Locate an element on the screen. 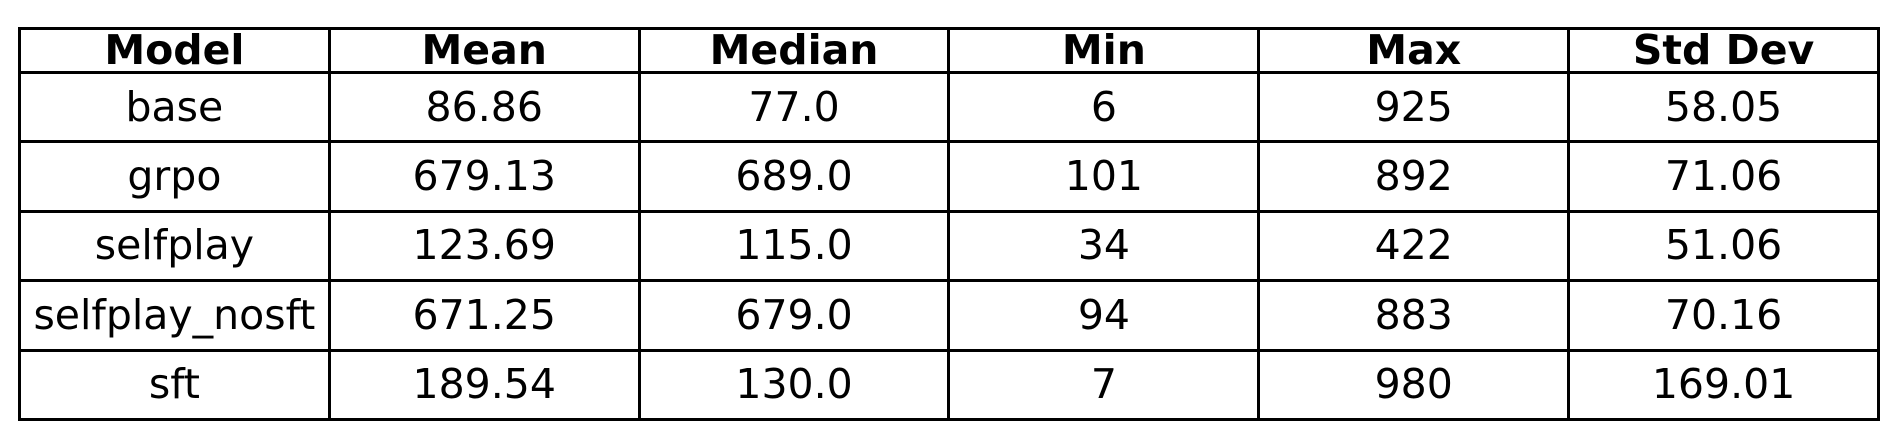 Image resolution: width=1897 pixels, height=448 pixels. cell-model: grpo is located at coordinates (174, 176).